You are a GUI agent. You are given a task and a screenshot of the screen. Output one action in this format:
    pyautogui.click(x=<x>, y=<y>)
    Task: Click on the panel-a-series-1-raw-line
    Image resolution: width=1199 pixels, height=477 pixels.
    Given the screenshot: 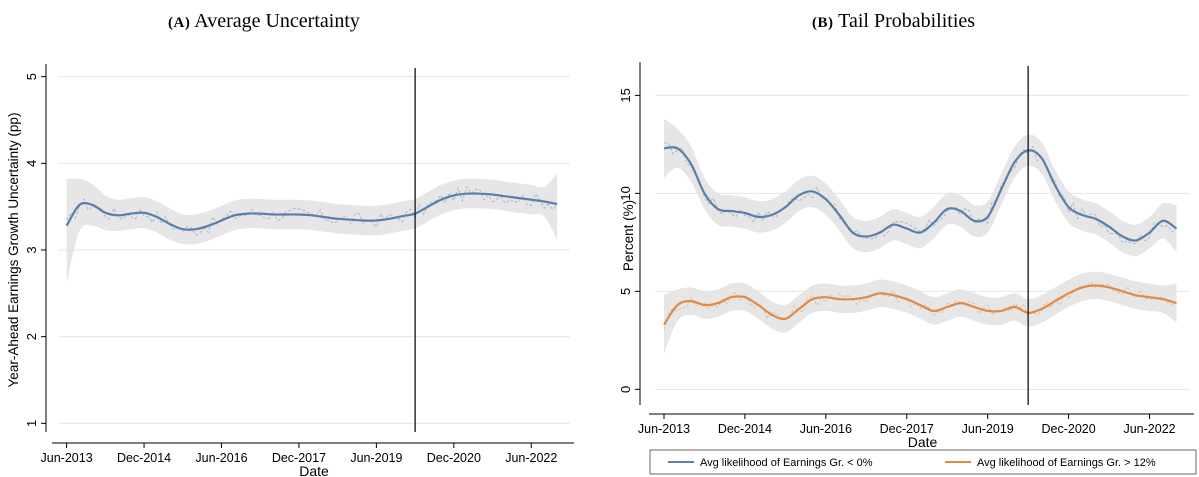 What is the action you would take?
    pyautogui.click(x=312, y=210)
    